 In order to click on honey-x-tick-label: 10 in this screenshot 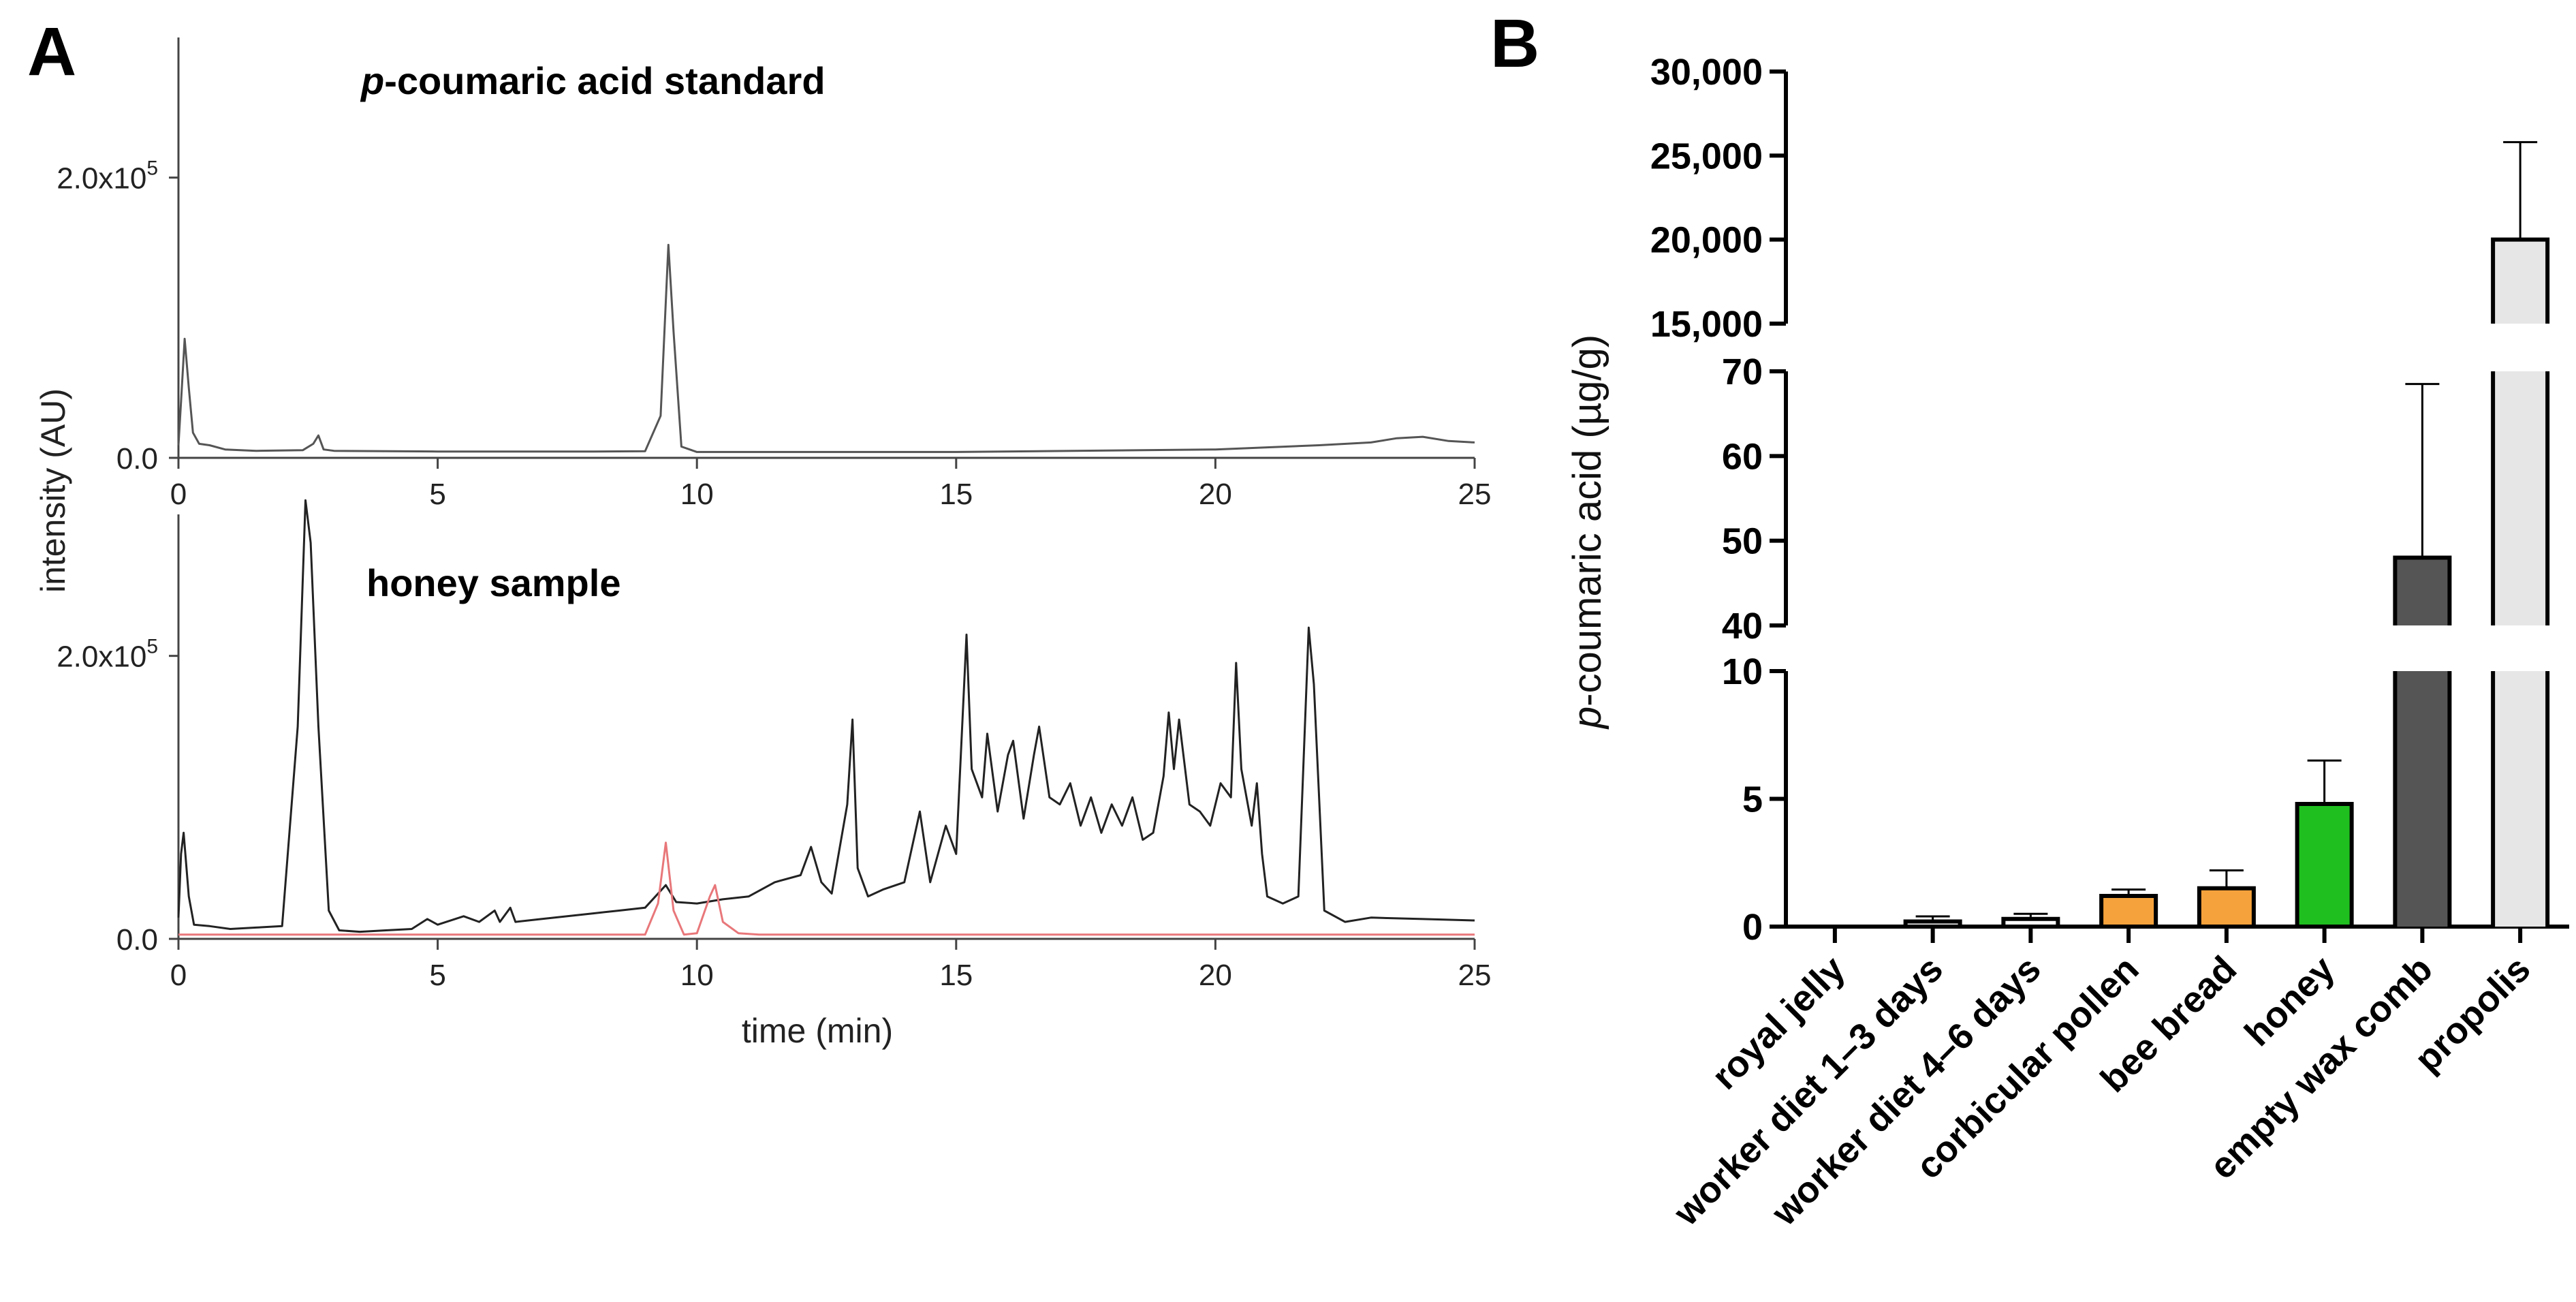, I will do `click(697, 975)`.